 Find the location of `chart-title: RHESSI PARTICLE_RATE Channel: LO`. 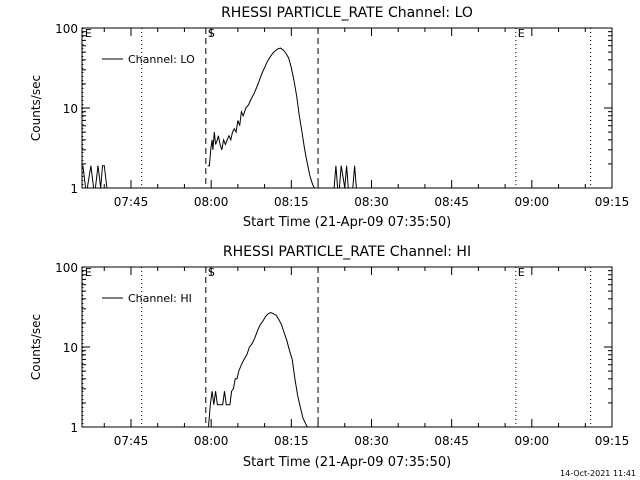

chart-title: RHESSI PARTICLE_RATE Channel: LO is located at coordinates (347, 13).